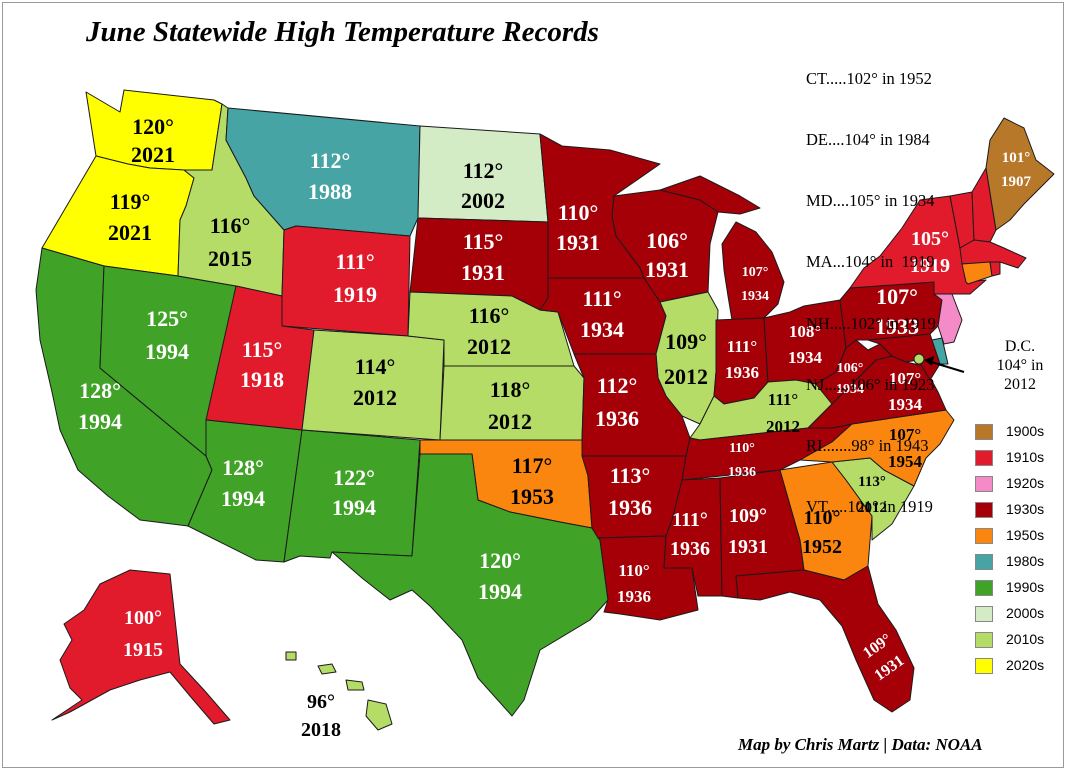 The width and height of the screenshot is (1068, 772). I want to click on ne-year: 2012, so click(489, 346).